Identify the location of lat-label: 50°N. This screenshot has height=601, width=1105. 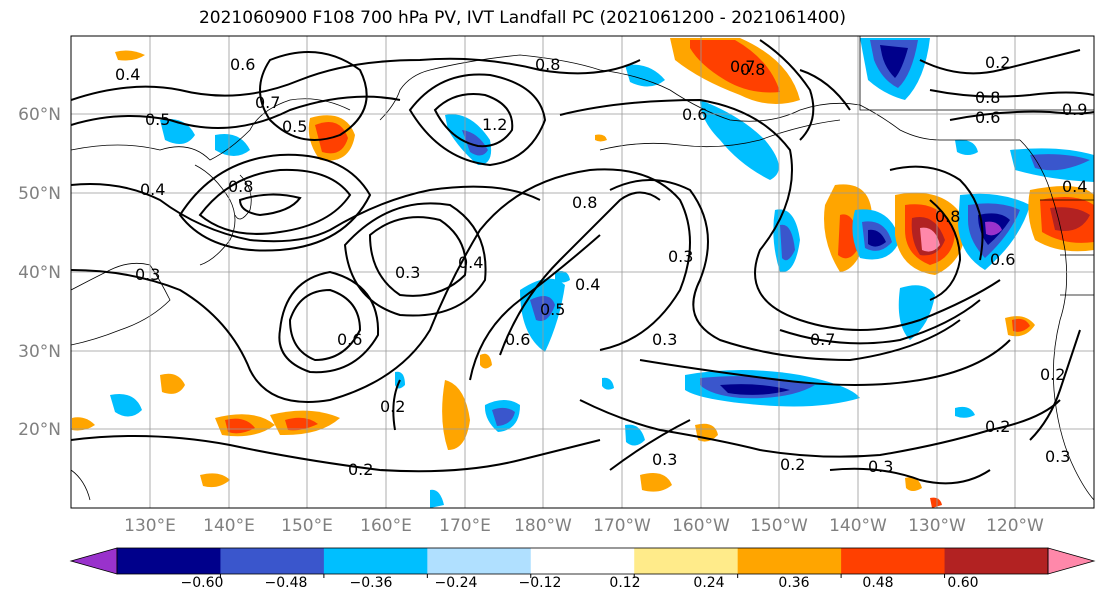
(39, 194).